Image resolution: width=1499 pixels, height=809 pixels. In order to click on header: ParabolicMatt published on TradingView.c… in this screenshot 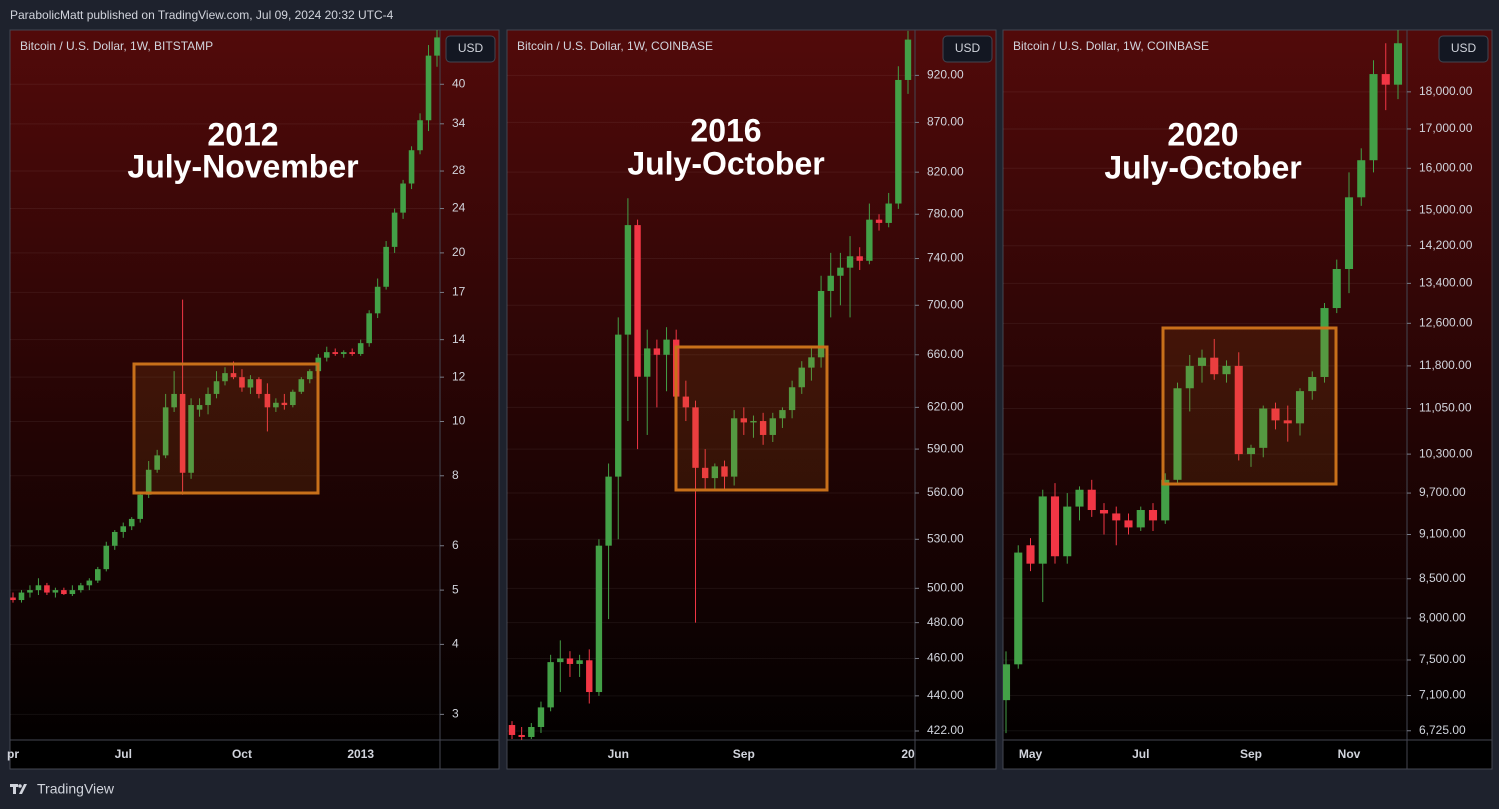, I will do `click(202, 15)`.